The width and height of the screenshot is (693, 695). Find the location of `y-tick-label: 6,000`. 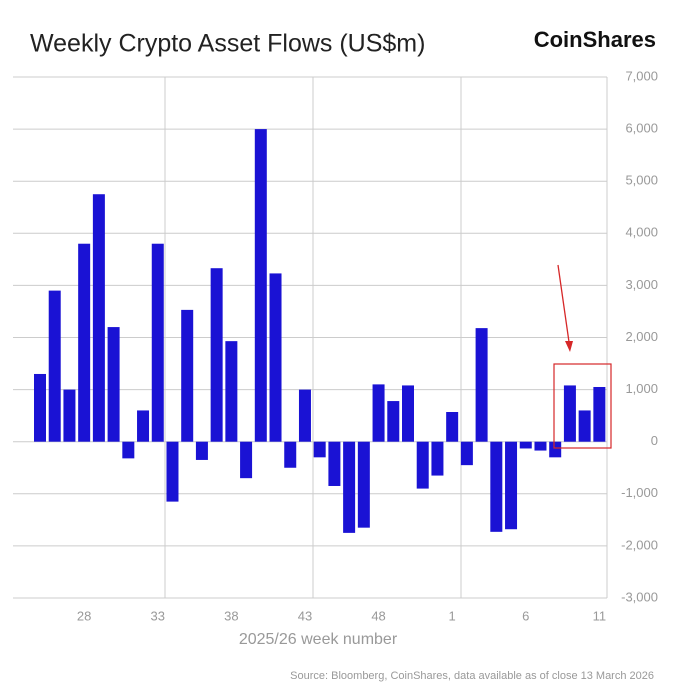

y-tick-label: 6,000 is located at coordinates (641, 128).